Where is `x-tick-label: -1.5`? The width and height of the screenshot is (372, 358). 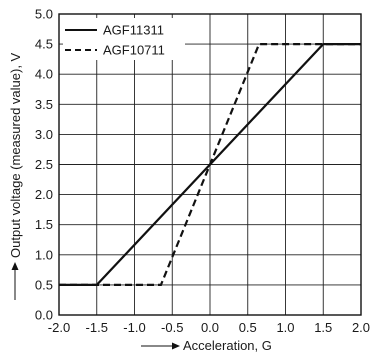
x-tick-label: -1.5 is located at coordinates (97, 327).